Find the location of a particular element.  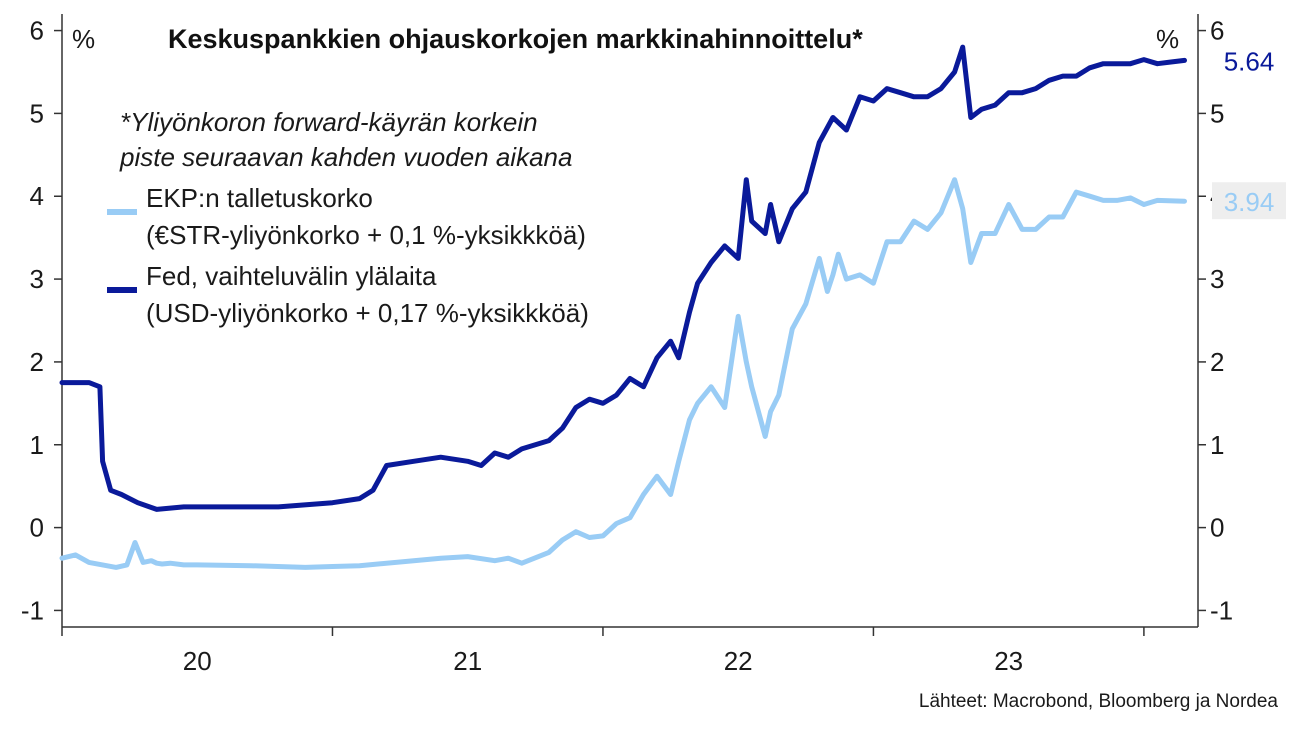

y-tick-label-left: 3 is located at coordinates (37, 279).